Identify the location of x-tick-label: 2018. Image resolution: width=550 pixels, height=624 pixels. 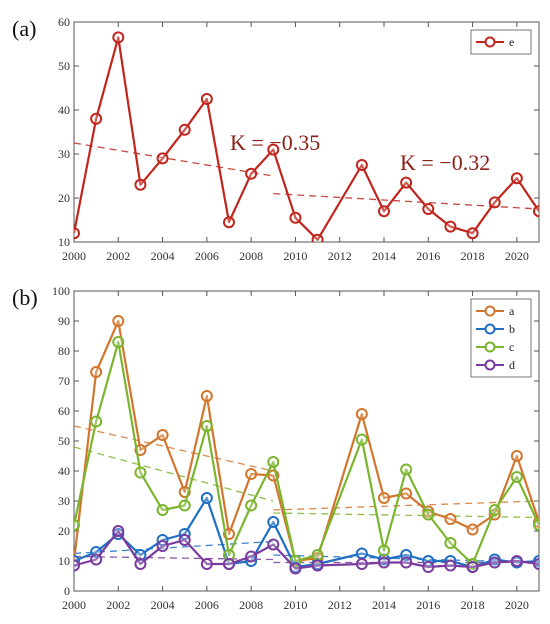
(473, 256).